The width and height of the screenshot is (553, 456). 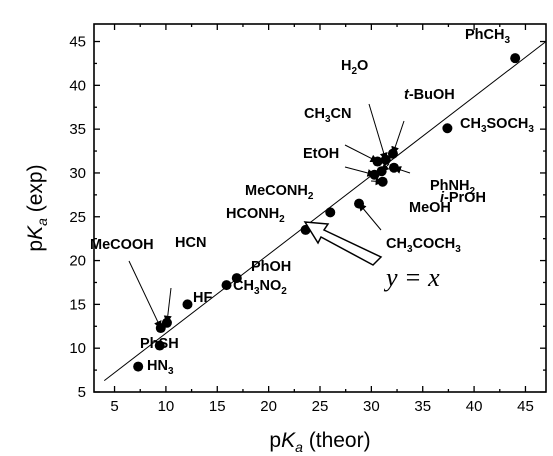 What do you see at coordinates (343, 243) in the screenshot?
I see `reference-line-pointer-arrow` at bounding box center [343, 243].